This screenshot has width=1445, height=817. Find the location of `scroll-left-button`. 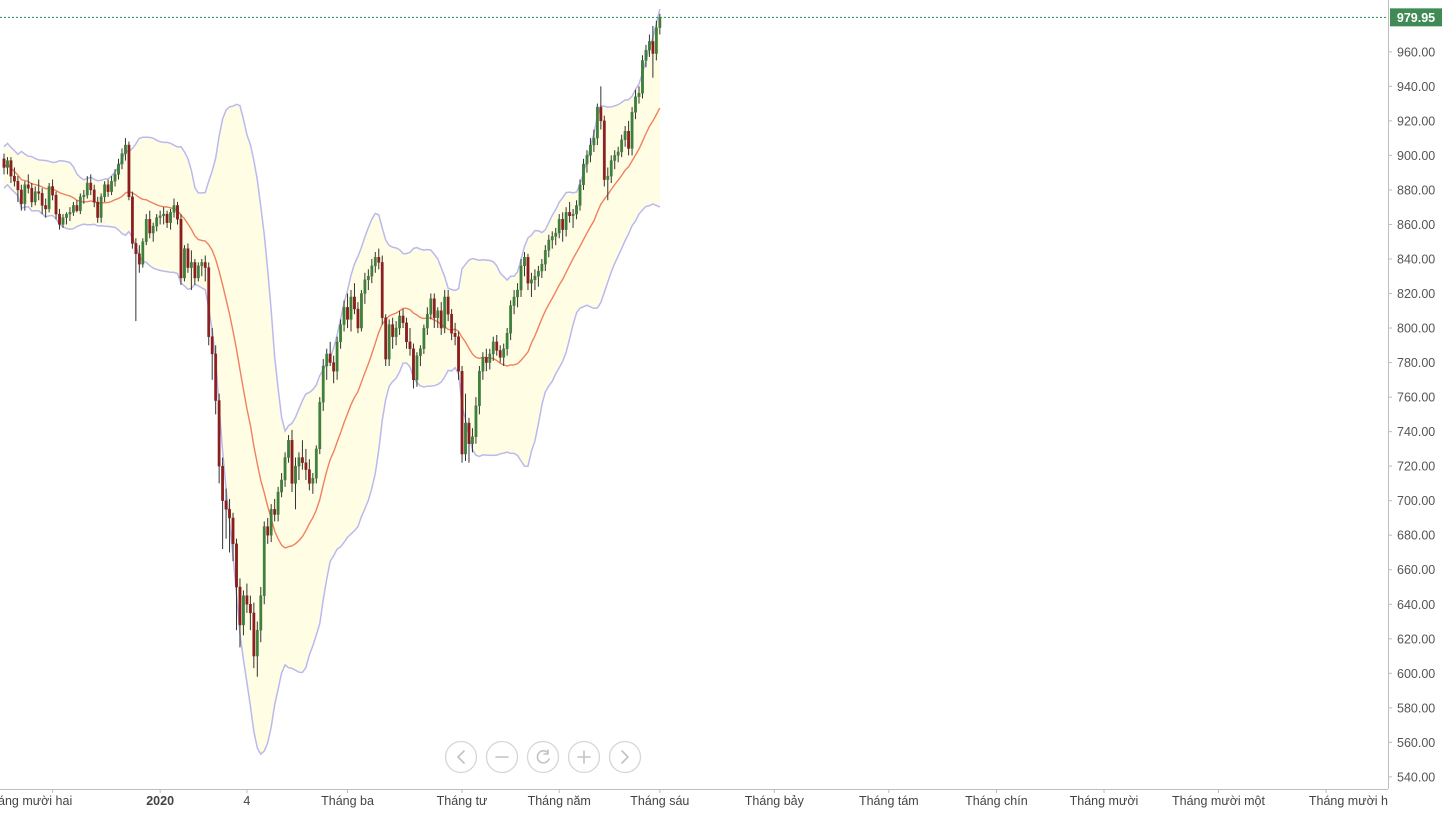

scroll-left-button is located at coordinates (461, 757).